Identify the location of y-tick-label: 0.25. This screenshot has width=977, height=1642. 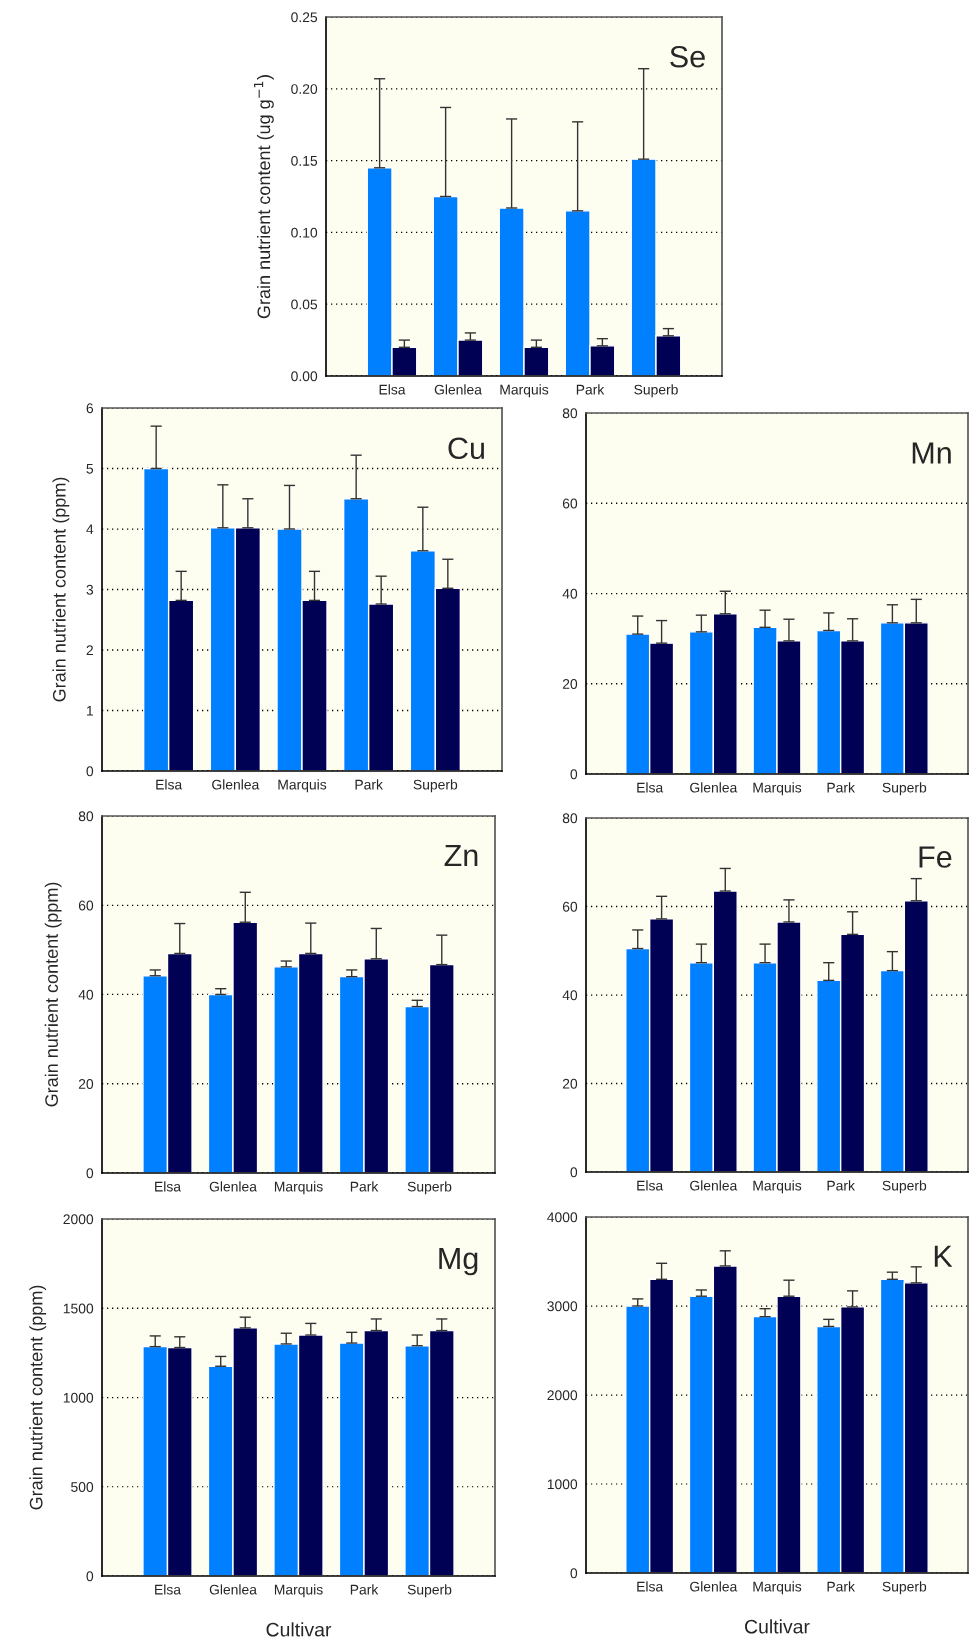
(304, 17).